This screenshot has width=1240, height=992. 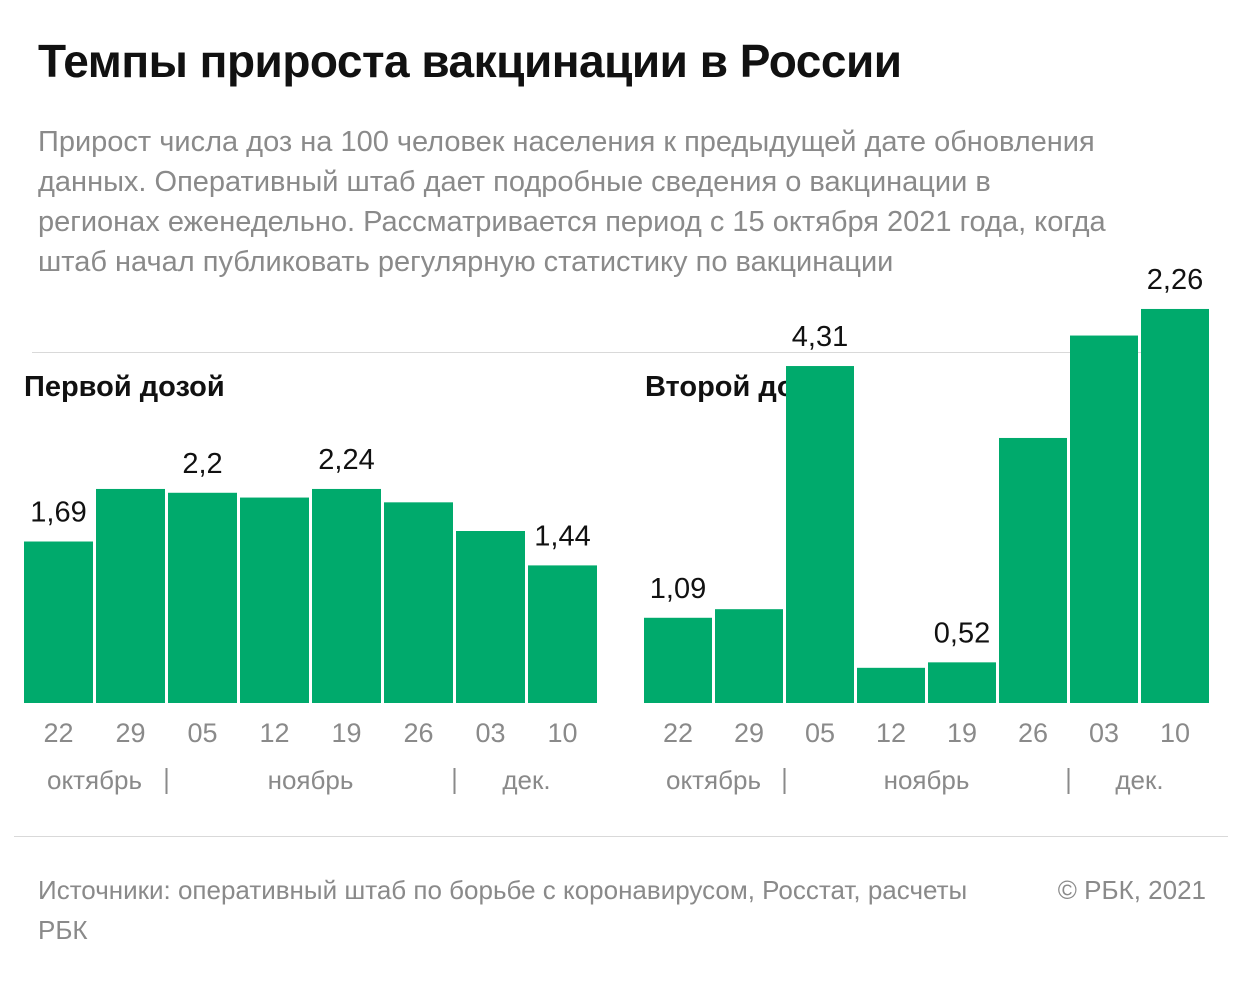 What do you see at coordinates (311, 780) in the screenshot?
I see `first-dose-month-label-1: ноябрь` at bounding box center [311, 780].